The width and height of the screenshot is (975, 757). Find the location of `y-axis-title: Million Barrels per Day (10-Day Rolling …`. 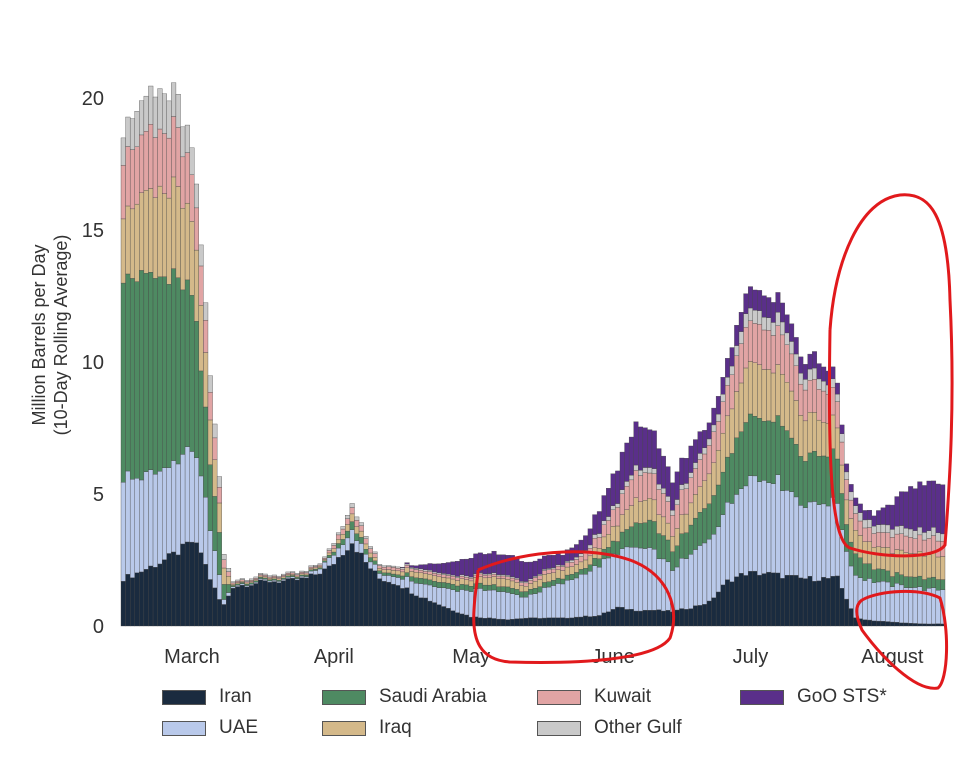

y-axis-title: Million Barrels per Day (10-Day Rolling … is located at coordinates (50, 335).